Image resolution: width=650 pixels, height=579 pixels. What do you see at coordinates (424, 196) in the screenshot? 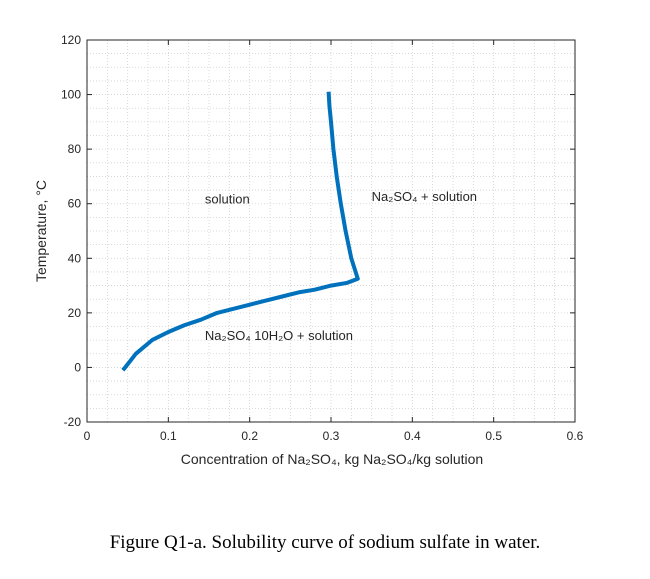
I see `region-label: Na₂SO₄ + solution` at bounding box center [424, 196].